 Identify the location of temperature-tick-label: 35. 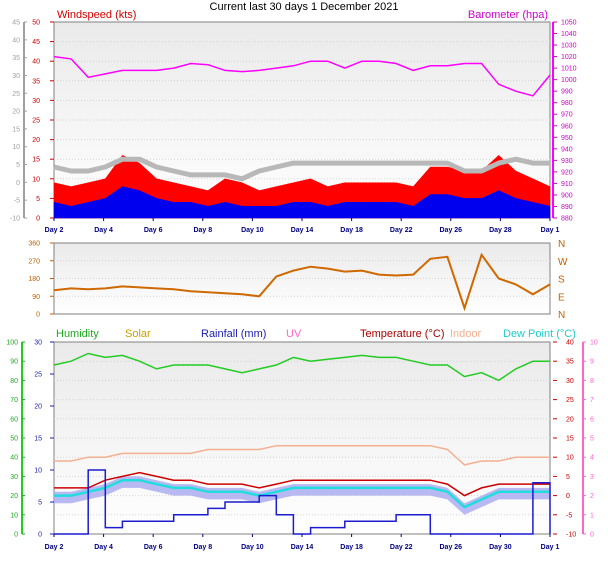
(570, 362).